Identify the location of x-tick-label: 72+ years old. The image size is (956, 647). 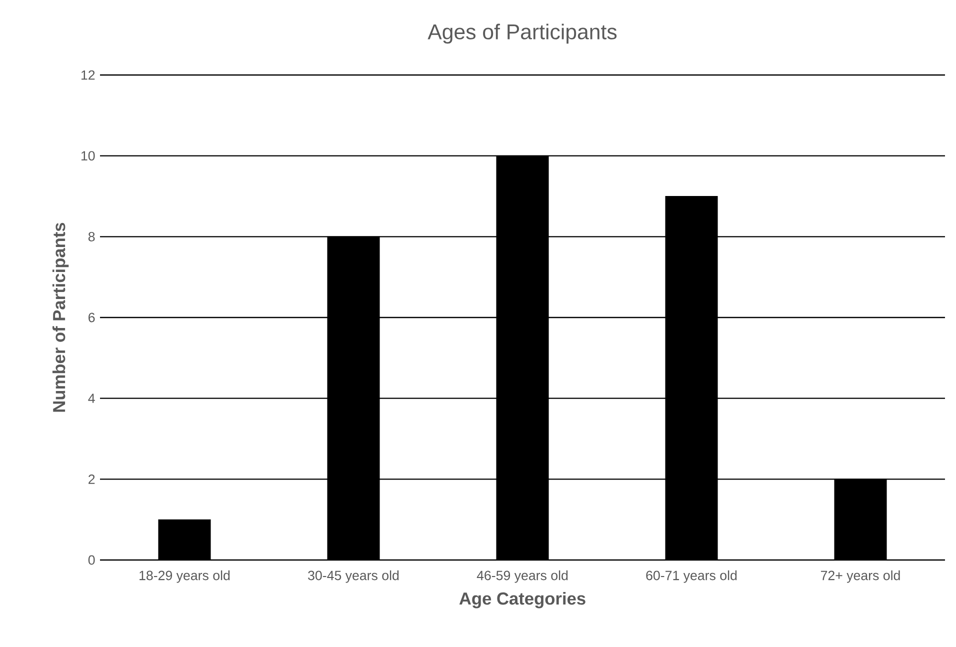
(860, 576).